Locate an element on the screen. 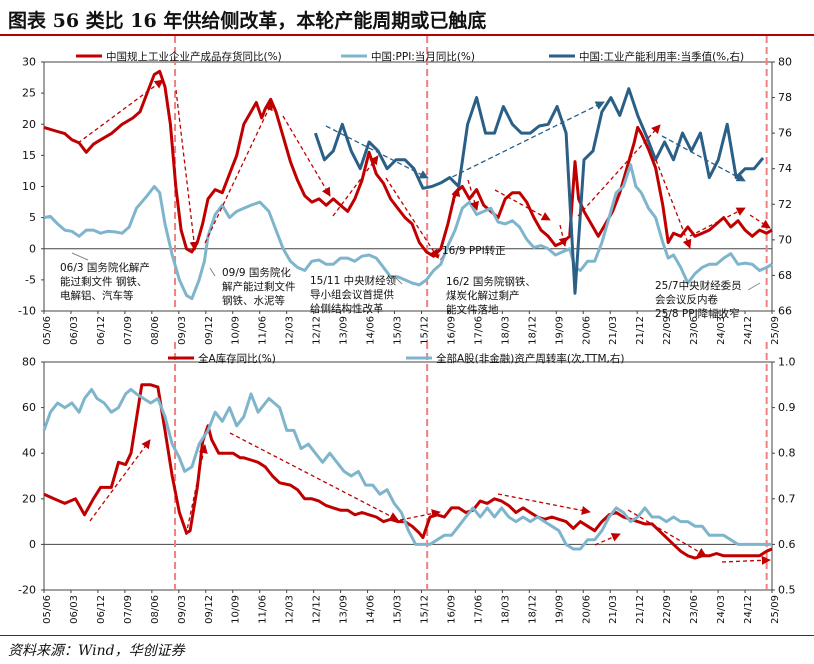 This screenshot has width=814, height=664. annotation-text: 煤炭化解过剩产 is located at coordinates (483, 295).